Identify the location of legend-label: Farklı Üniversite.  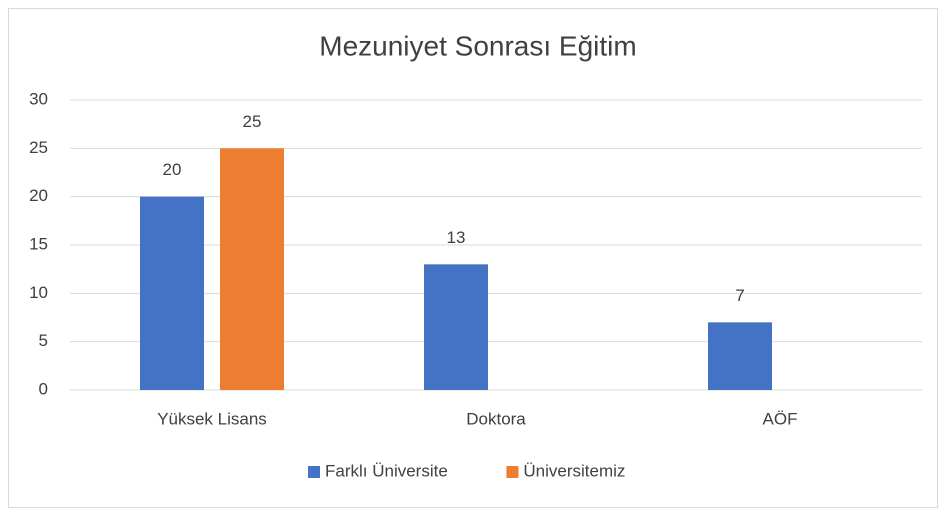
(386, 470).